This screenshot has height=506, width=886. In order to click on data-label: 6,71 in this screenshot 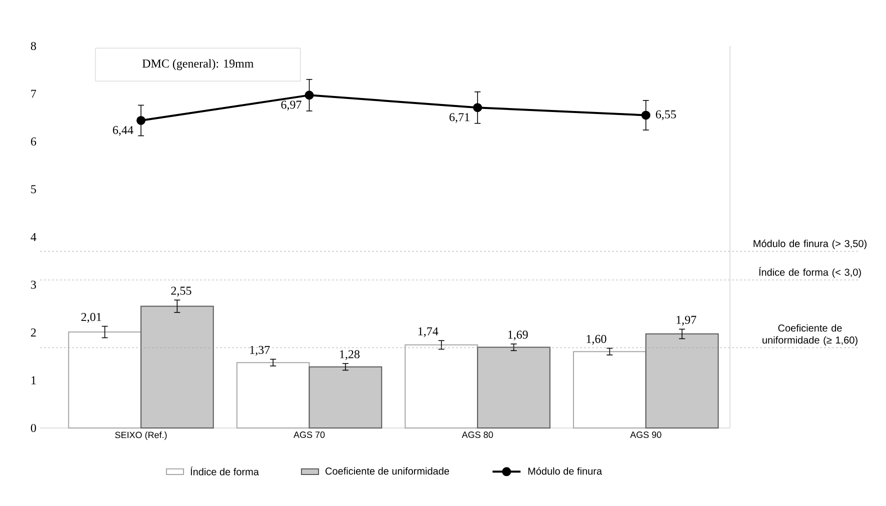, I will do `click(460, 118)`.